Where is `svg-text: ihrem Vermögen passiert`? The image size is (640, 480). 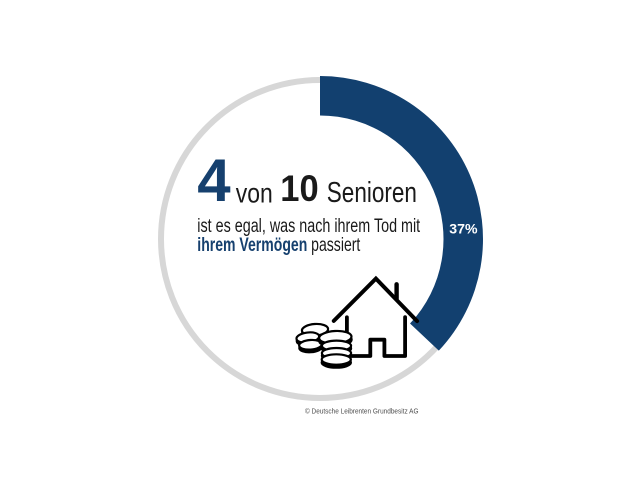
svg-text: ihrem Vermögen passiert is located at coordinates (278, 244).